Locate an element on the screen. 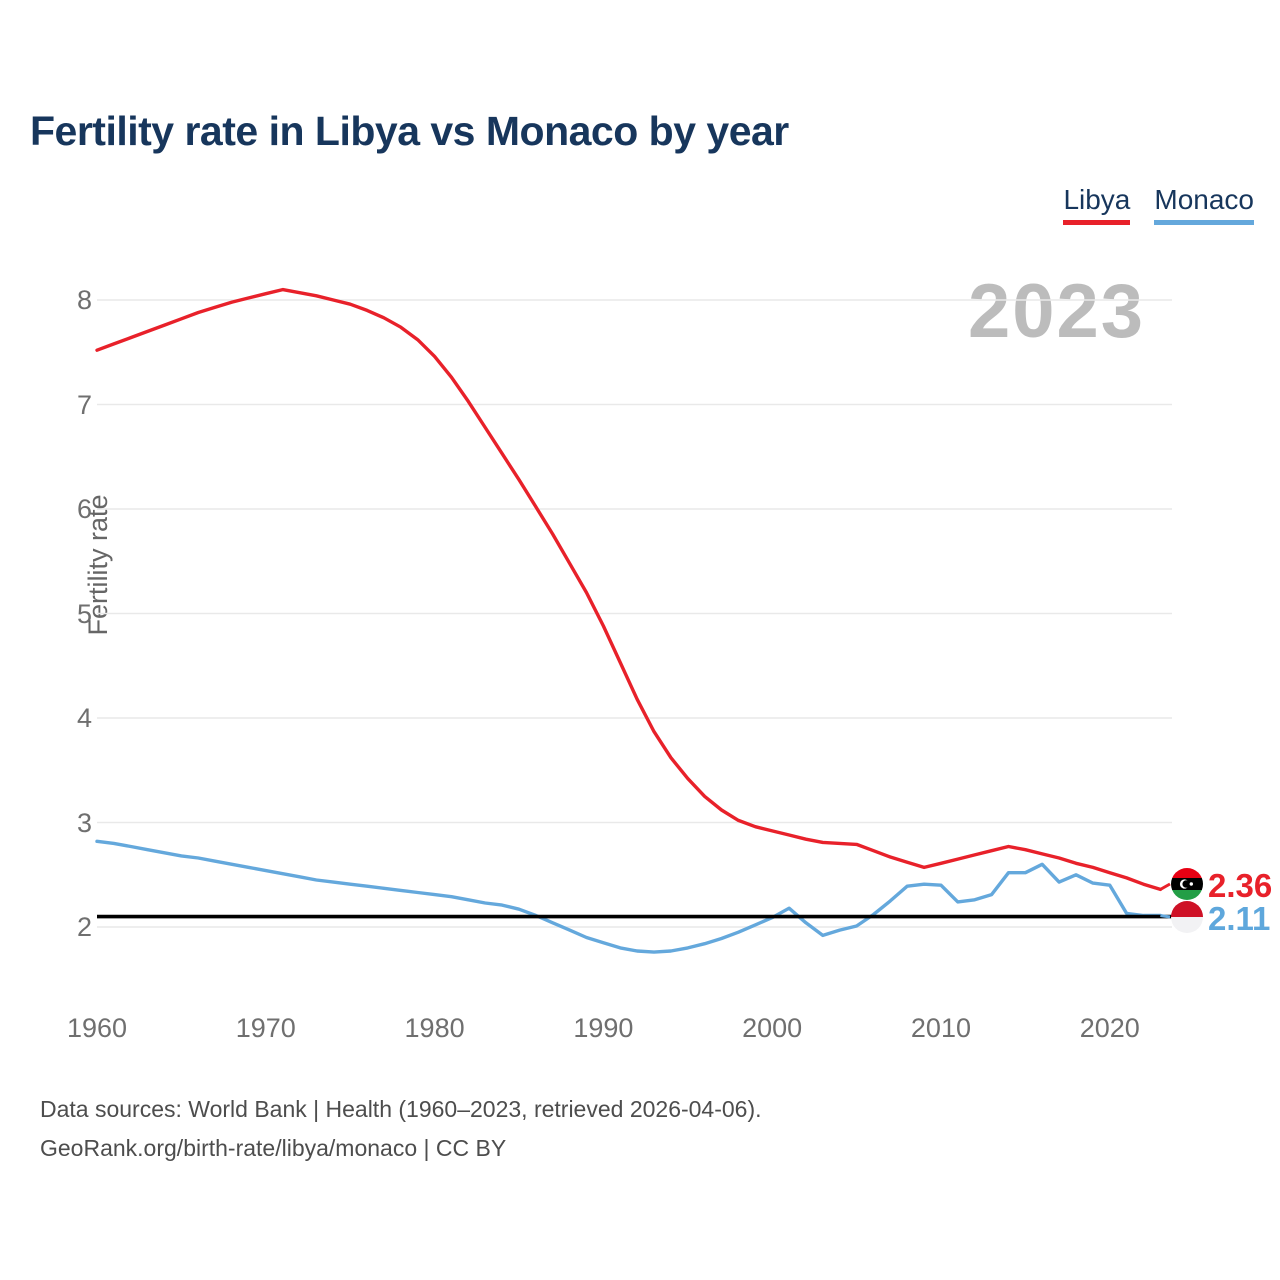 This screenshot has height=1280, width=1280. y-tick-label-6: 6 is located at coordinates (84, 509).